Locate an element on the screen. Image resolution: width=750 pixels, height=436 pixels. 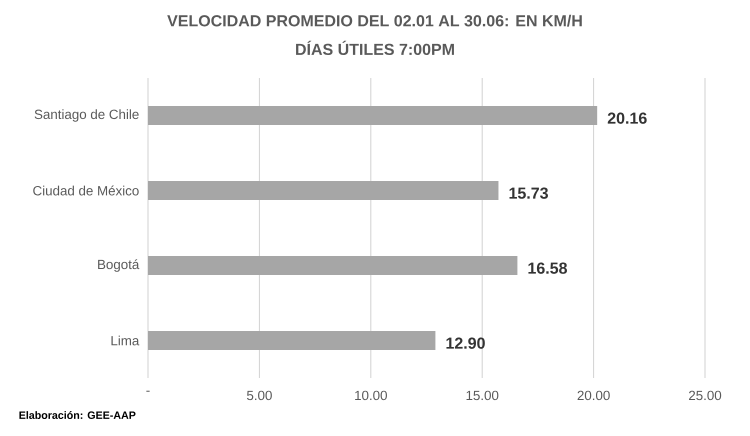
data-label: 20.16 is located at coordinates (627, 118).